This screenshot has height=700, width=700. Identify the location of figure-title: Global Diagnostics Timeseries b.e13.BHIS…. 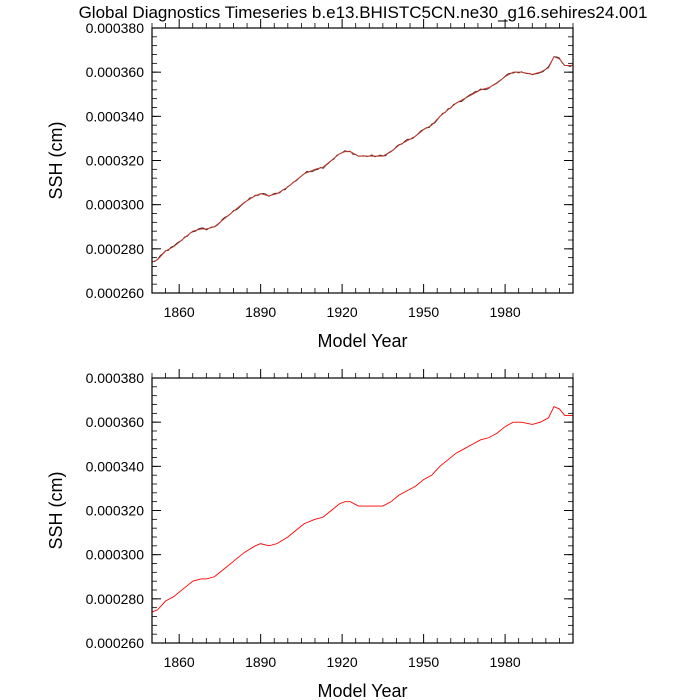
(363, 12).